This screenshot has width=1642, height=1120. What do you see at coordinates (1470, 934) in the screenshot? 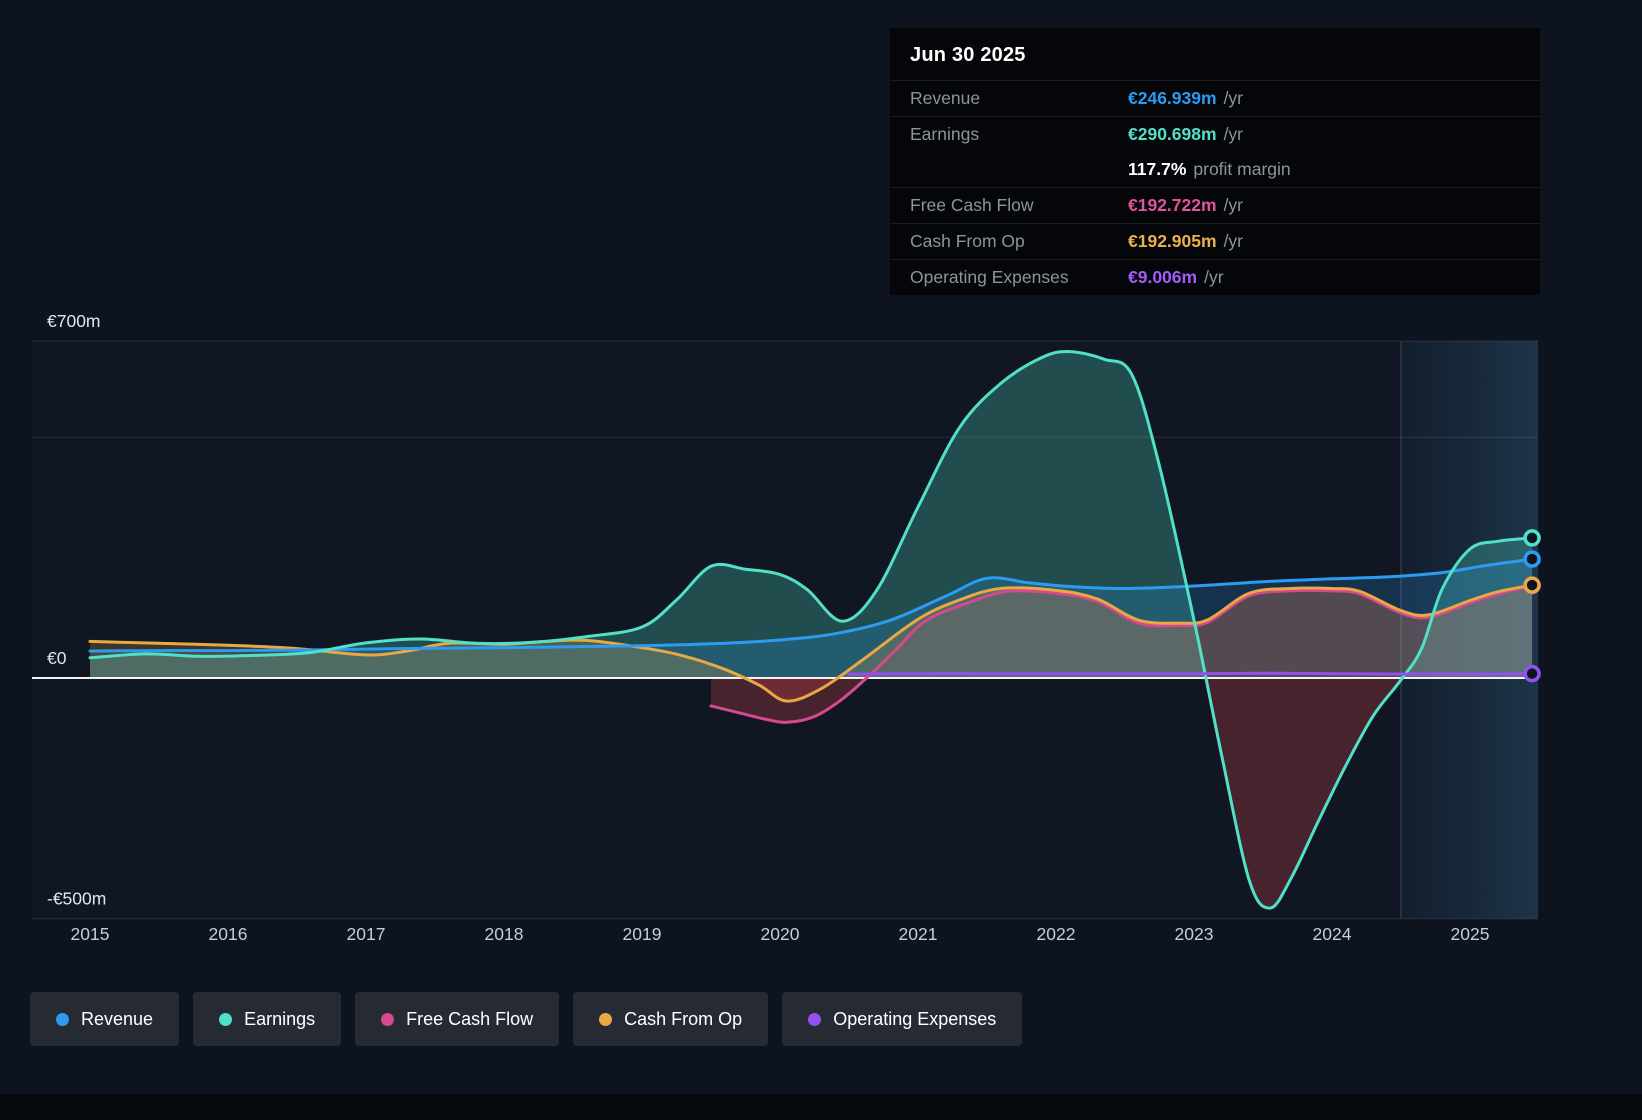
I see `svg-text: 2025` at bounding box center [1470, 934].